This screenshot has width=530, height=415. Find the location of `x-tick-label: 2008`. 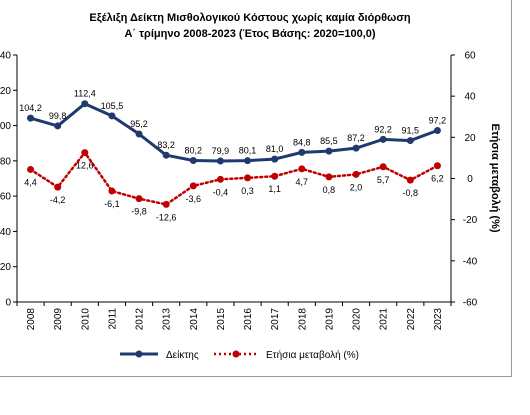

x-tick-label: 2008 is located at coordinates (31, 319).